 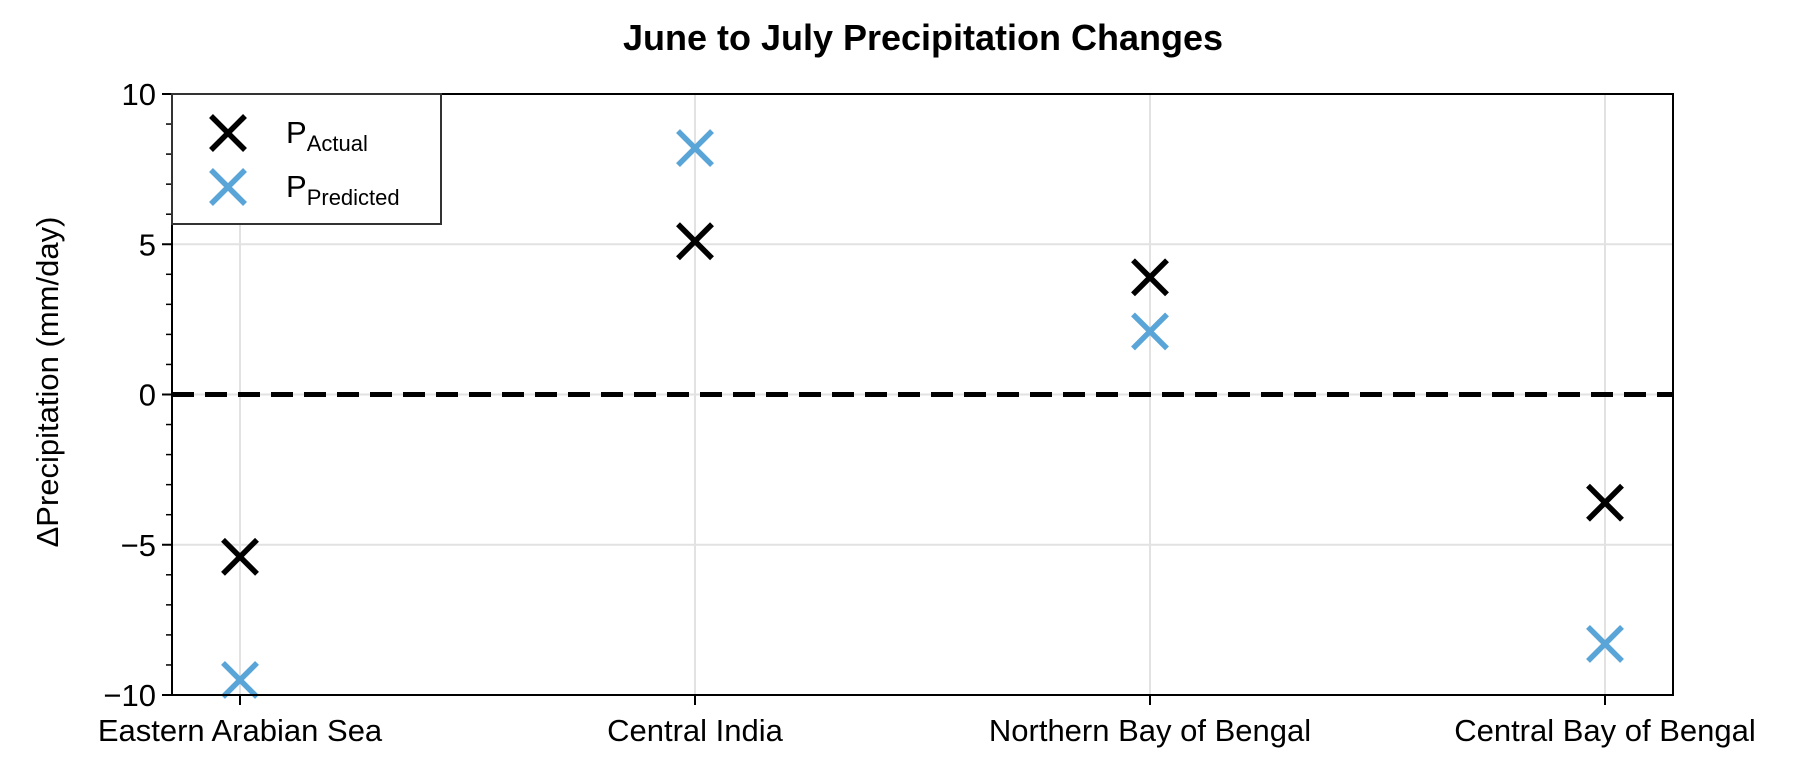 I want to click on y-tick-label: −10, so click(x=129, y=695).